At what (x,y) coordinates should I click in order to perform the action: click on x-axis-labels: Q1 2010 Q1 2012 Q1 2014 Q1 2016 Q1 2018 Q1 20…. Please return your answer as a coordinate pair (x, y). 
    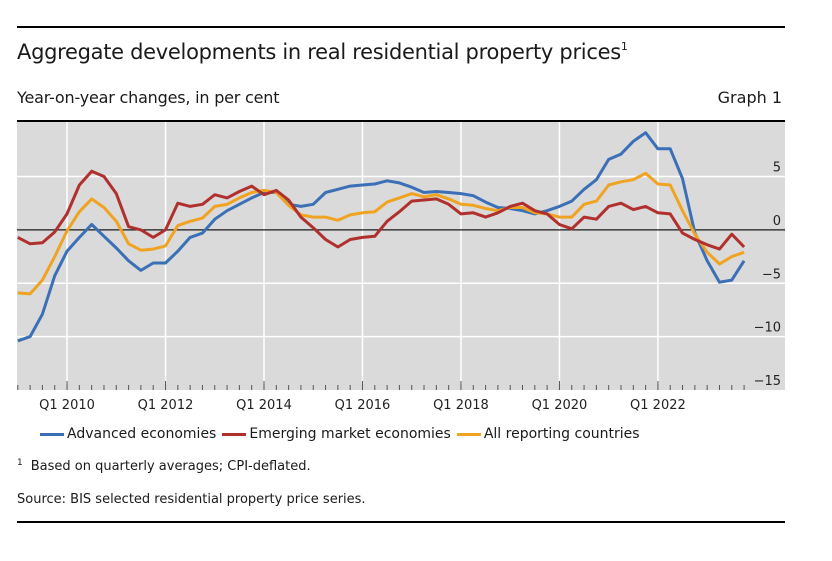
    Looking at the image, I should click on (362, 405).